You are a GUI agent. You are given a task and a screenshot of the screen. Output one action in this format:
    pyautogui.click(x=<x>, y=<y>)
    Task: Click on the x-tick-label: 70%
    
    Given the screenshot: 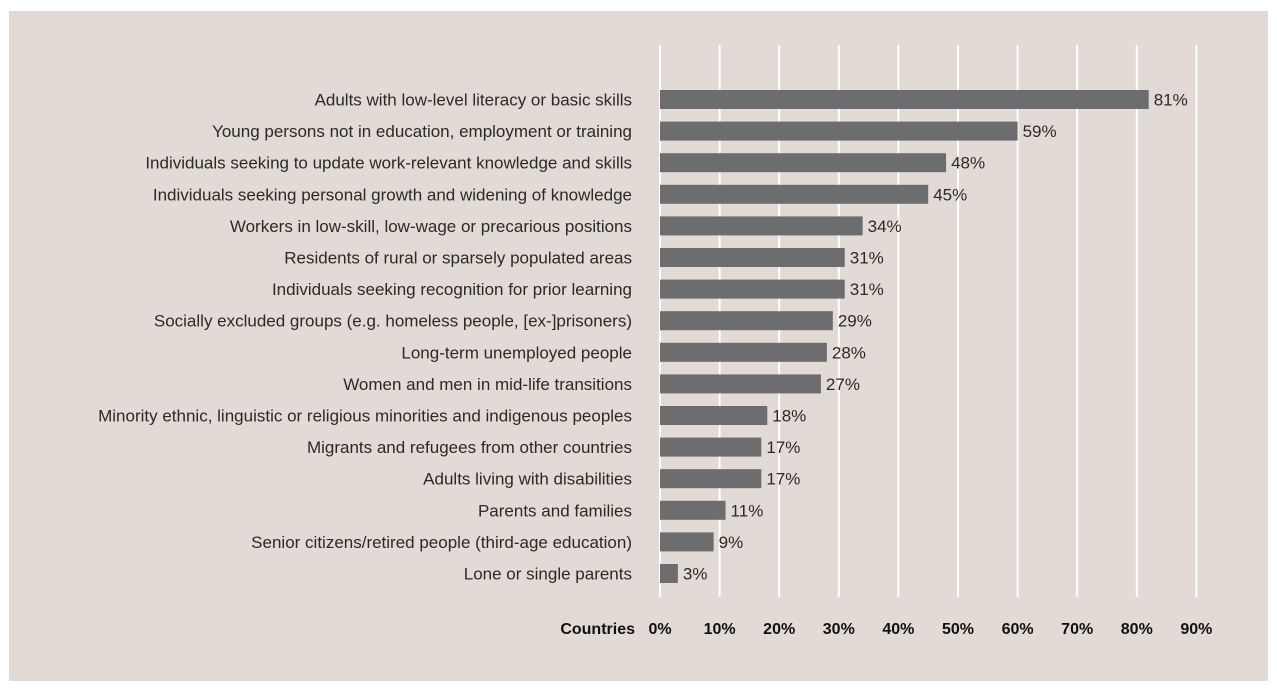 What is the action you would take?
    pyautogui.click(x=1077, y=629)
    